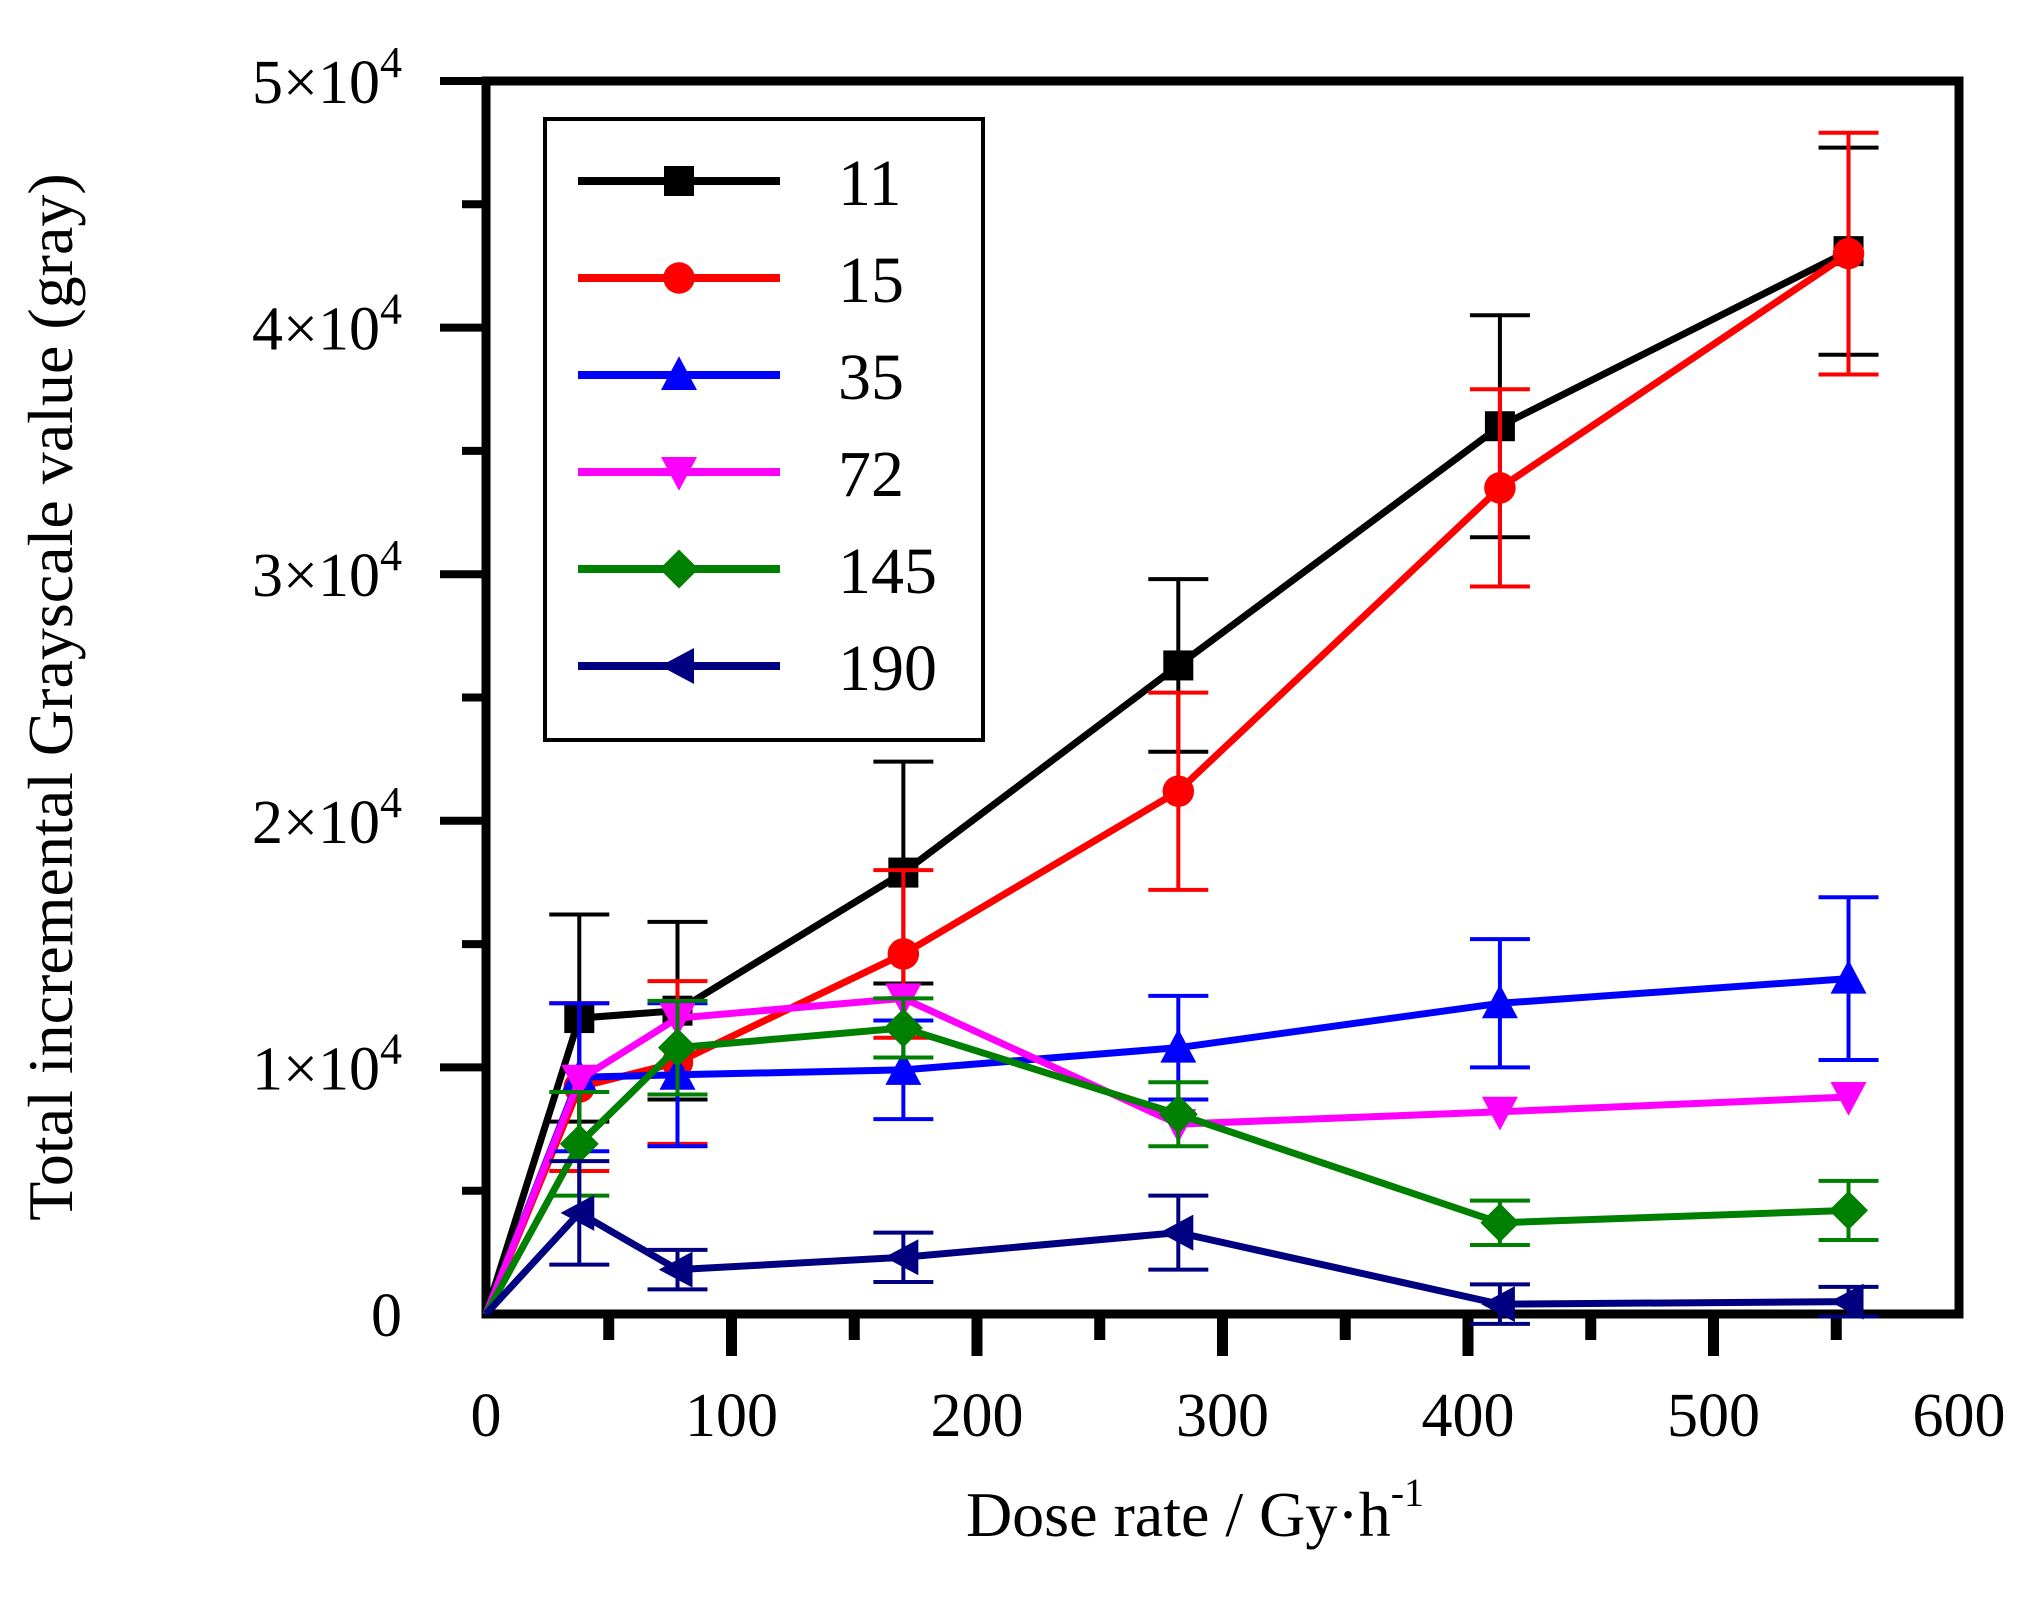 This screenshot has width=2037, height=1611. I want to click on x-tick-label: 0, so click(486, 1416).